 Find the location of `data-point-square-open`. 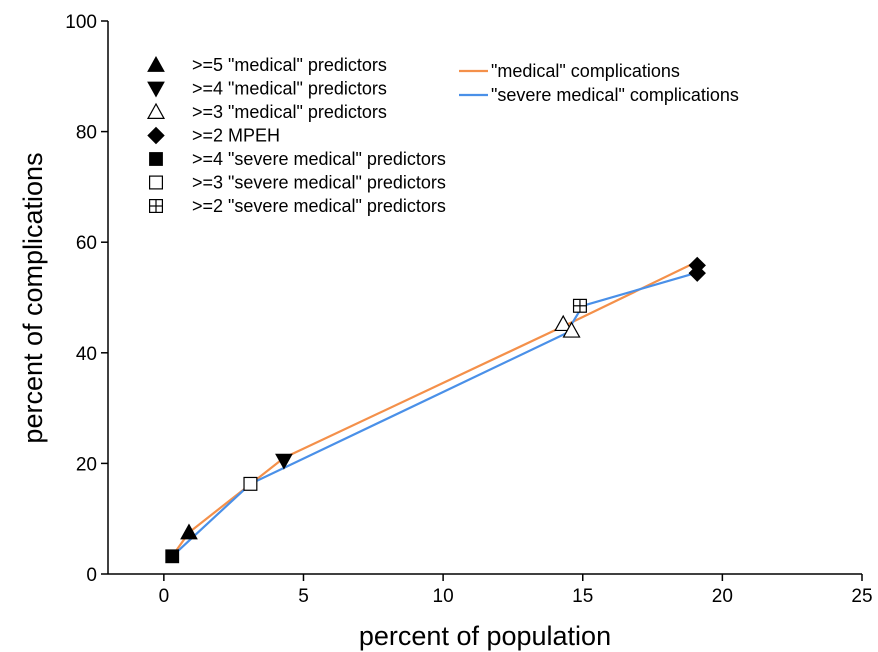

data-point-square-open is located at coordinates (250, 483).